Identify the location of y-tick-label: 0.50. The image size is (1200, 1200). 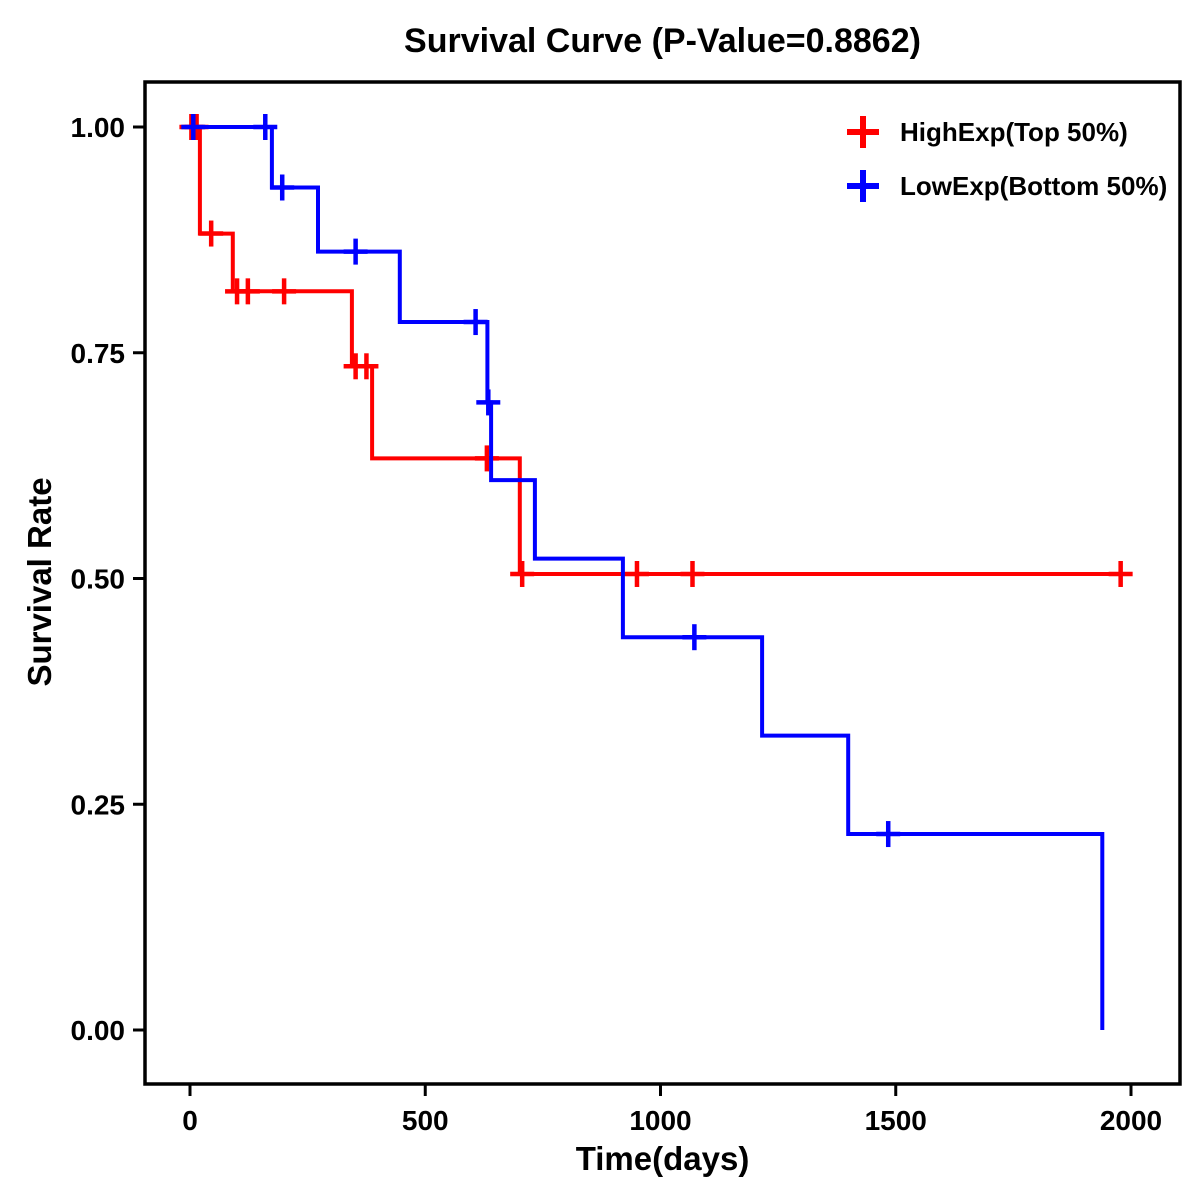
(98, 579).